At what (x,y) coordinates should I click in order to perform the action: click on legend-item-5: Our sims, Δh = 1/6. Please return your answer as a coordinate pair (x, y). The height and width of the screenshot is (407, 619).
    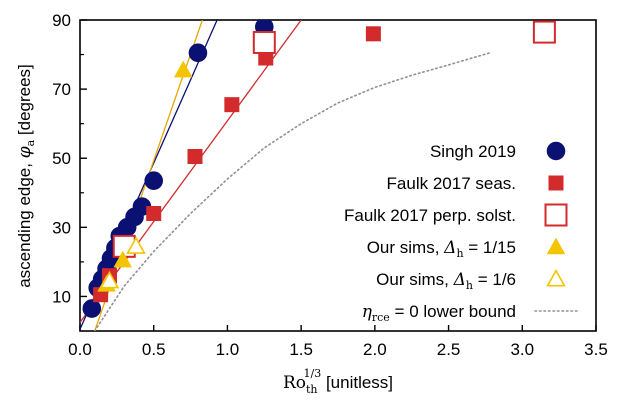
    Looking at the image, I should click on (471, 280).